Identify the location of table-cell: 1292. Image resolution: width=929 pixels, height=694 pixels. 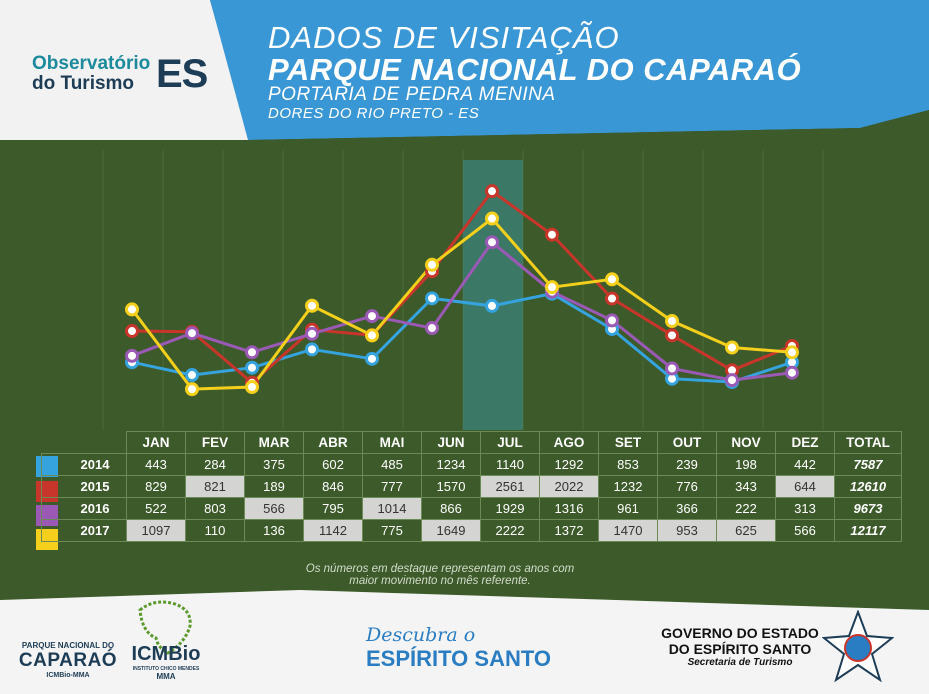
(569, 464).